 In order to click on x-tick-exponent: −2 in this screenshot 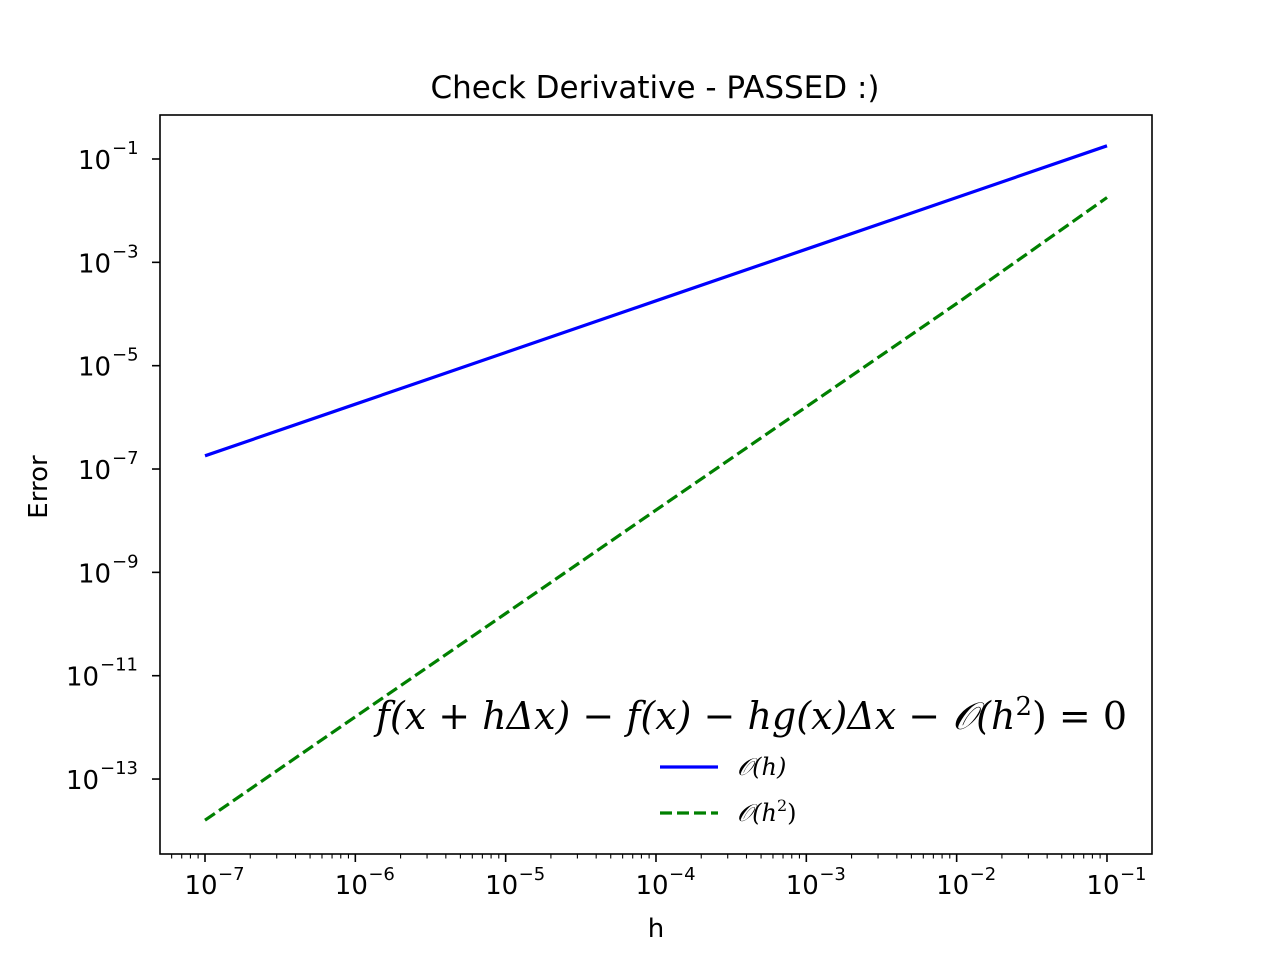, I will do `click(983, 874)`.